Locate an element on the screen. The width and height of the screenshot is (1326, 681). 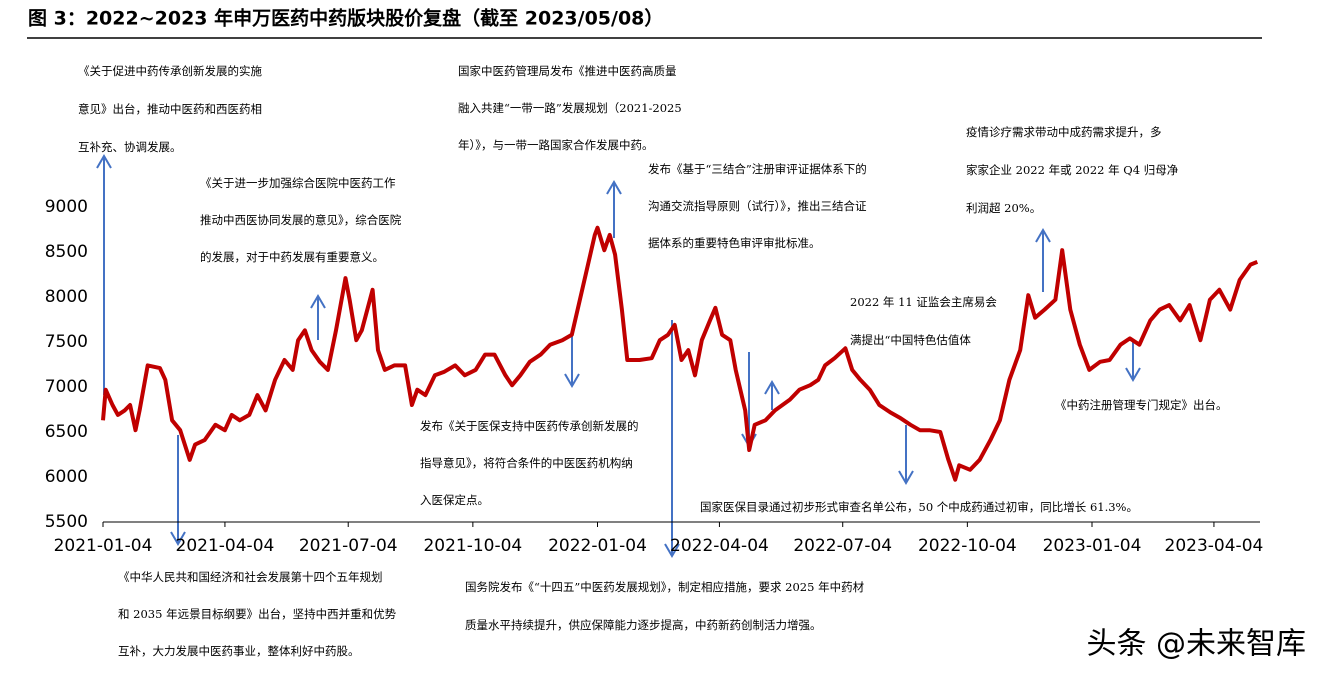
annotation: 的发展，对于中药发展有重要意义。 is located at coordinates (292, 257).